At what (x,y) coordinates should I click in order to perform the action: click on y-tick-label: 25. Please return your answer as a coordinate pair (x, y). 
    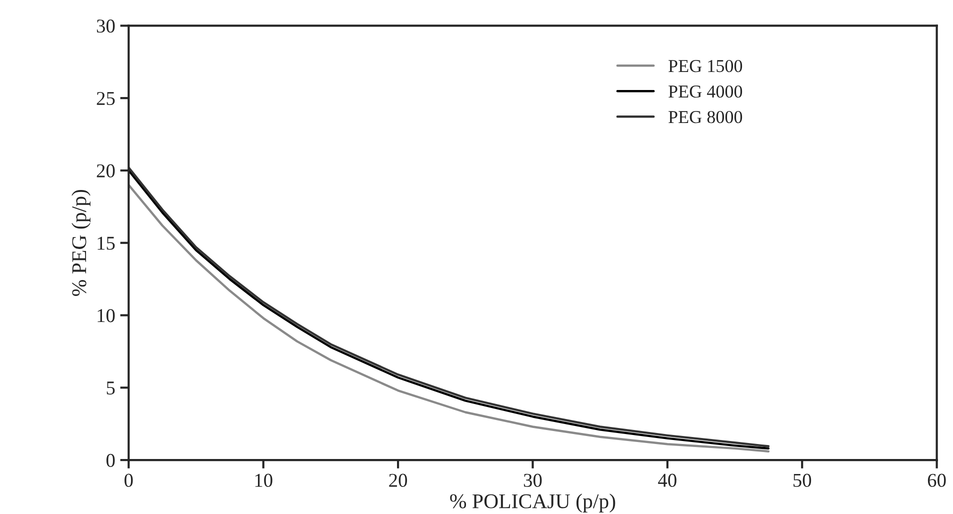
    Looking at the image, I should click on (105, 99).